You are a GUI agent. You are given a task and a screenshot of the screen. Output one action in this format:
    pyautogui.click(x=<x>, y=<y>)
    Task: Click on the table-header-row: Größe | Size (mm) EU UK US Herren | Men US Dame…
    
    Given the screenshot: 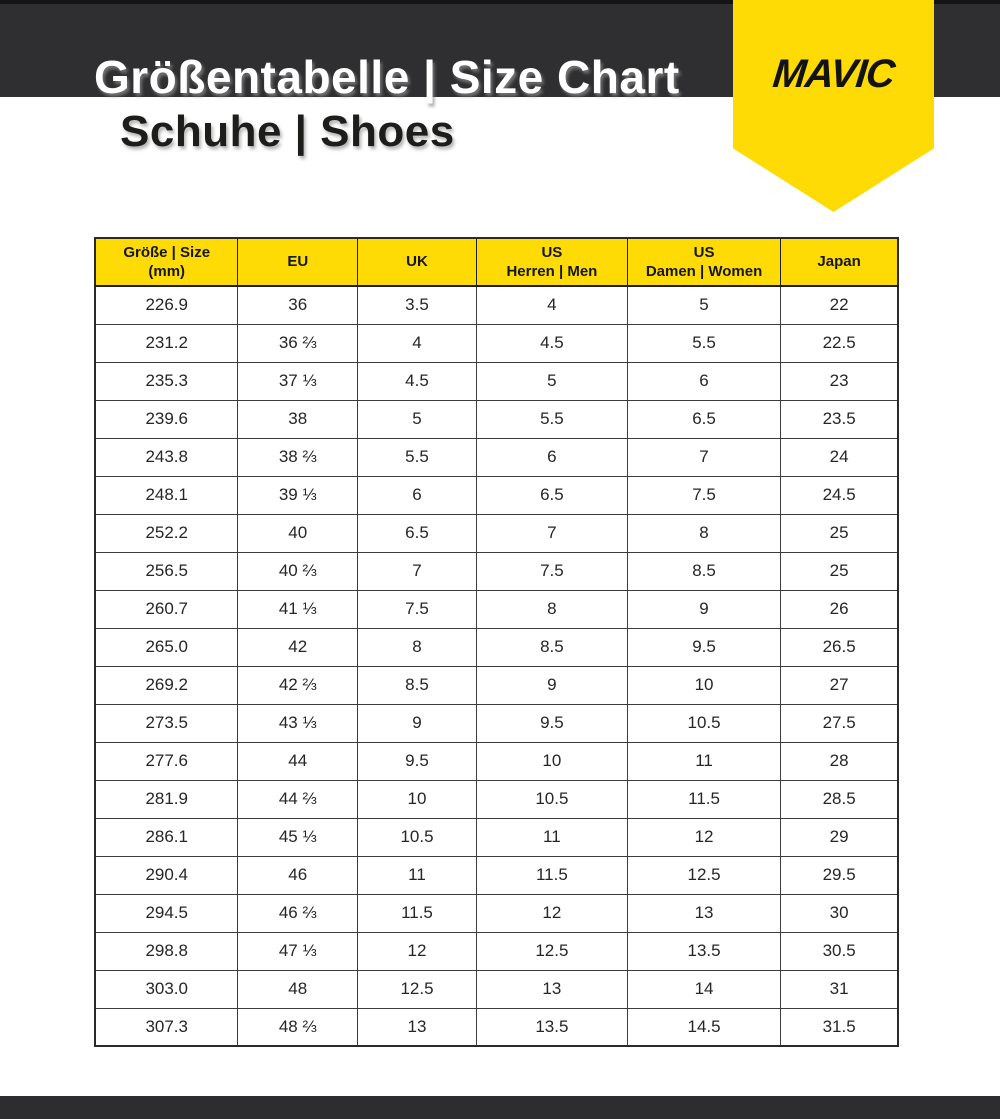 What is the action you would take?
    pyautogui.click(x=496, y=262)
    